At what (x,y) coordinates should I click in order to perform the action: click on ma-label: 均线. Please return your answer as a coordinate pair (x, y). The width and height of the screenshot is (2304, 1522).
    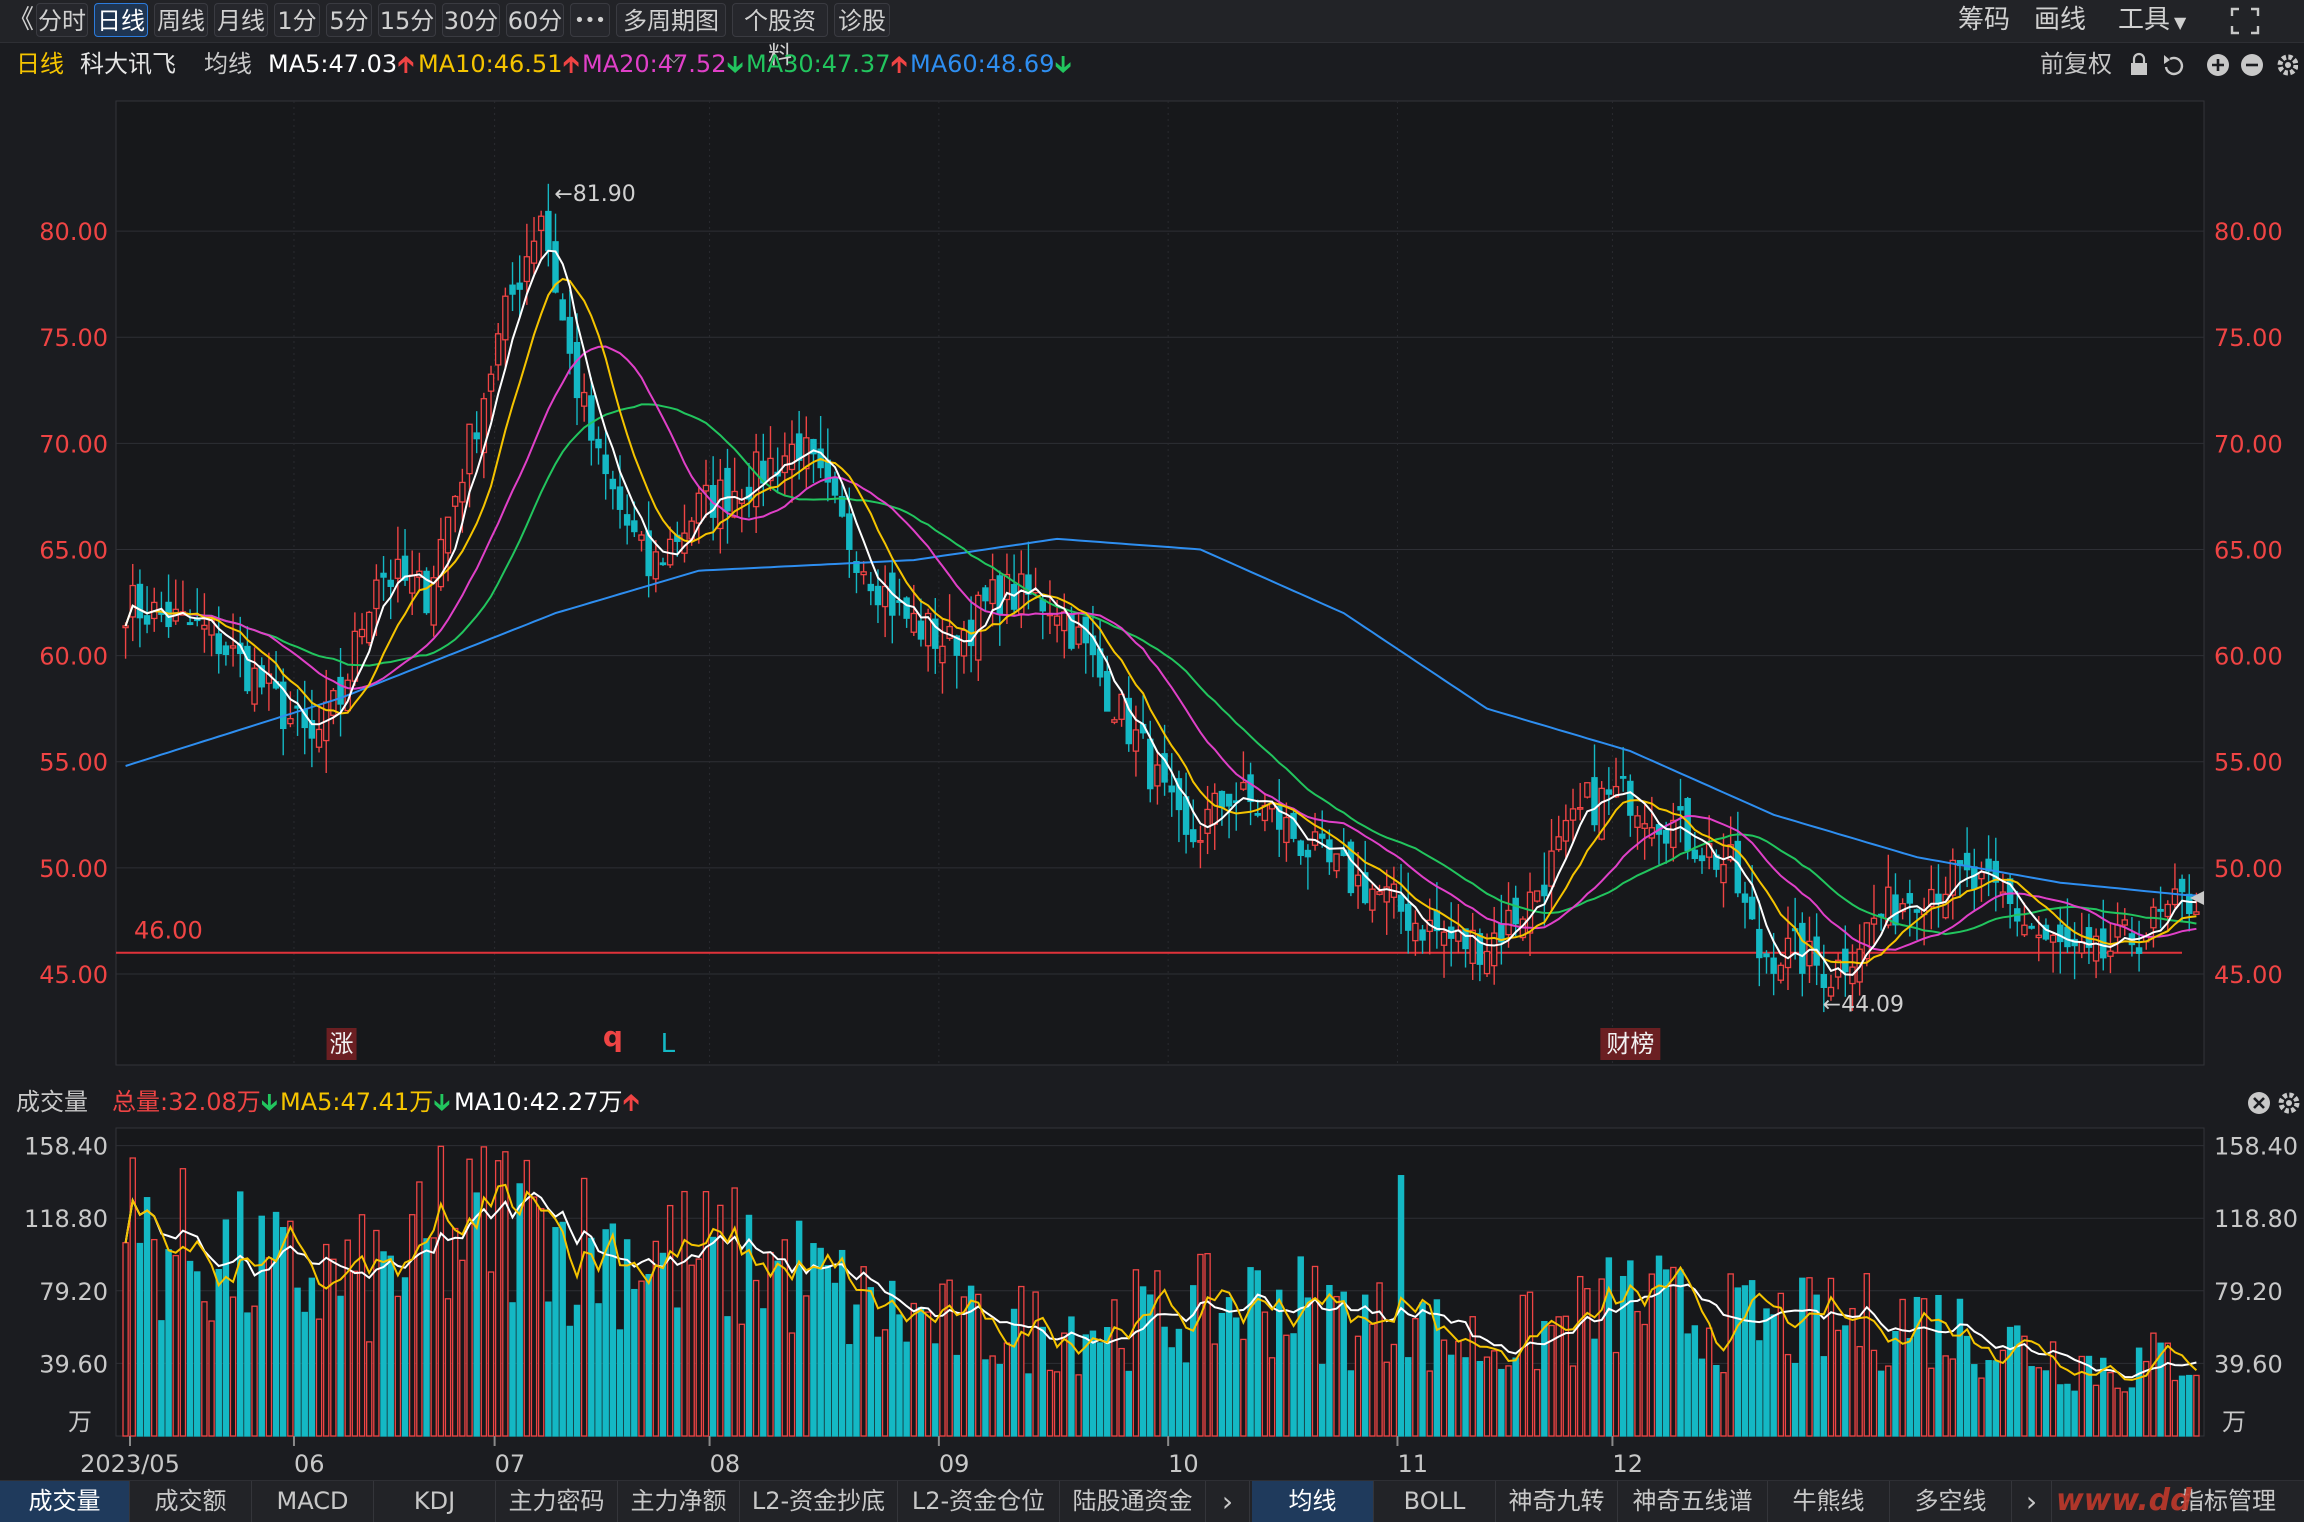
    Looking at the image, I should click on (228, 64).